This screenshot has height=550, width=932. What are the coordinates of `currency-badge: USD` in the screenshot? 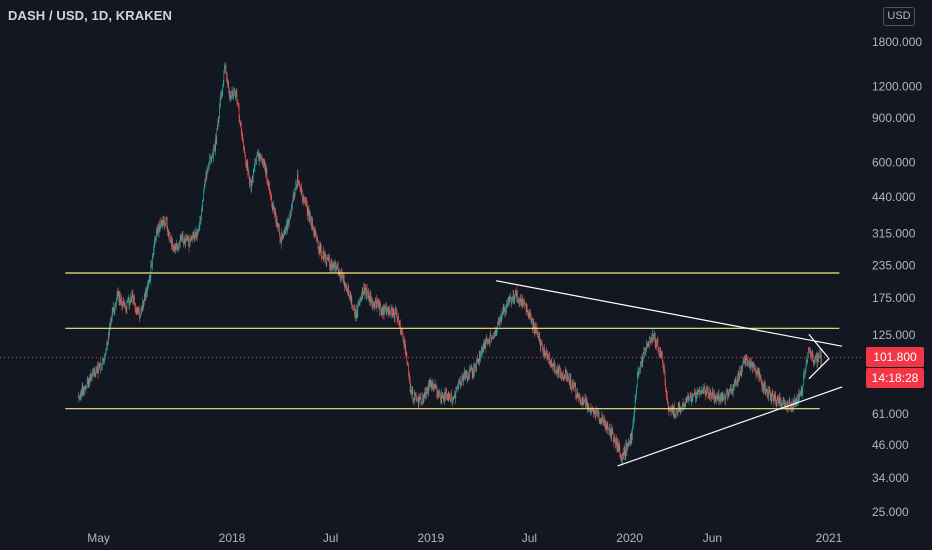 It's located at (899, 16).